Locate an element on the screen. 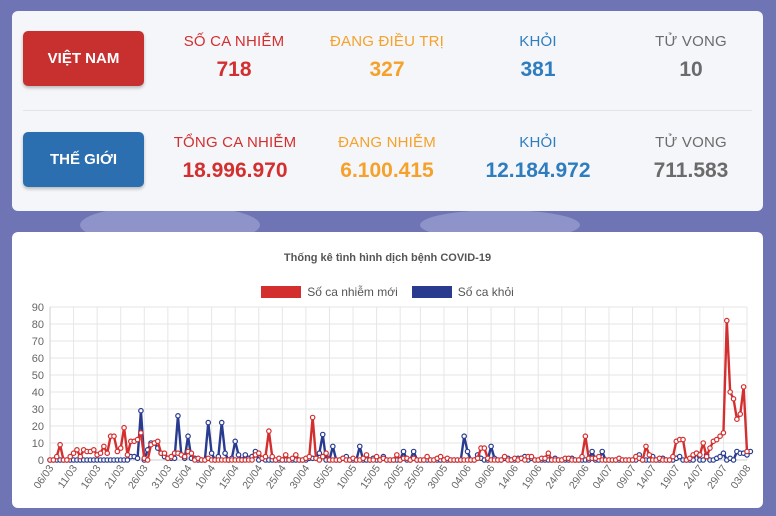  world-cases-stat: TỔNG CA NHIỄM 18.996.970 is located at coordinates (235, 158).